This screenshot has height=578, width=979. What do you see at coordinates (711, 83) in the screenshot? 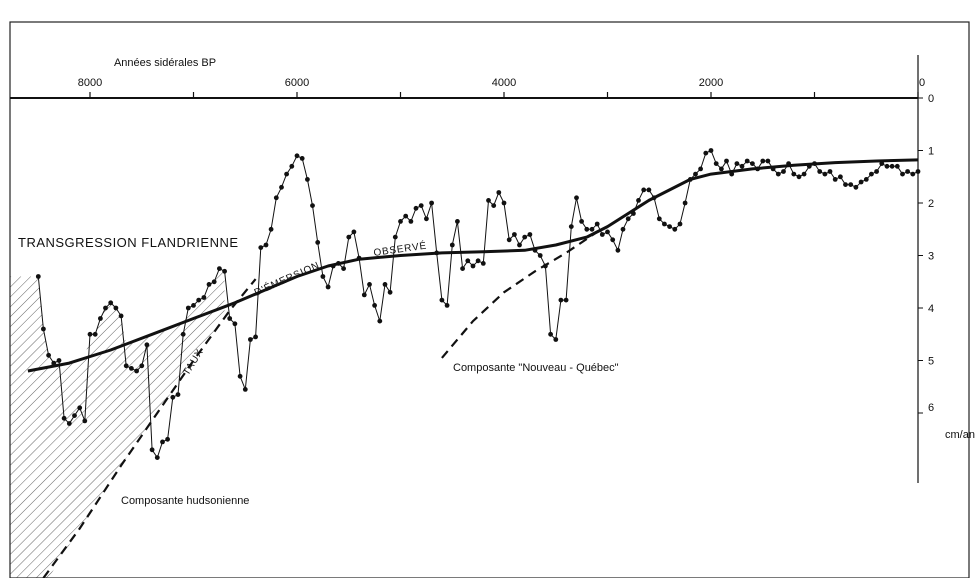
I see `x-tick-label: 2000` at bounding box center [711, 83].